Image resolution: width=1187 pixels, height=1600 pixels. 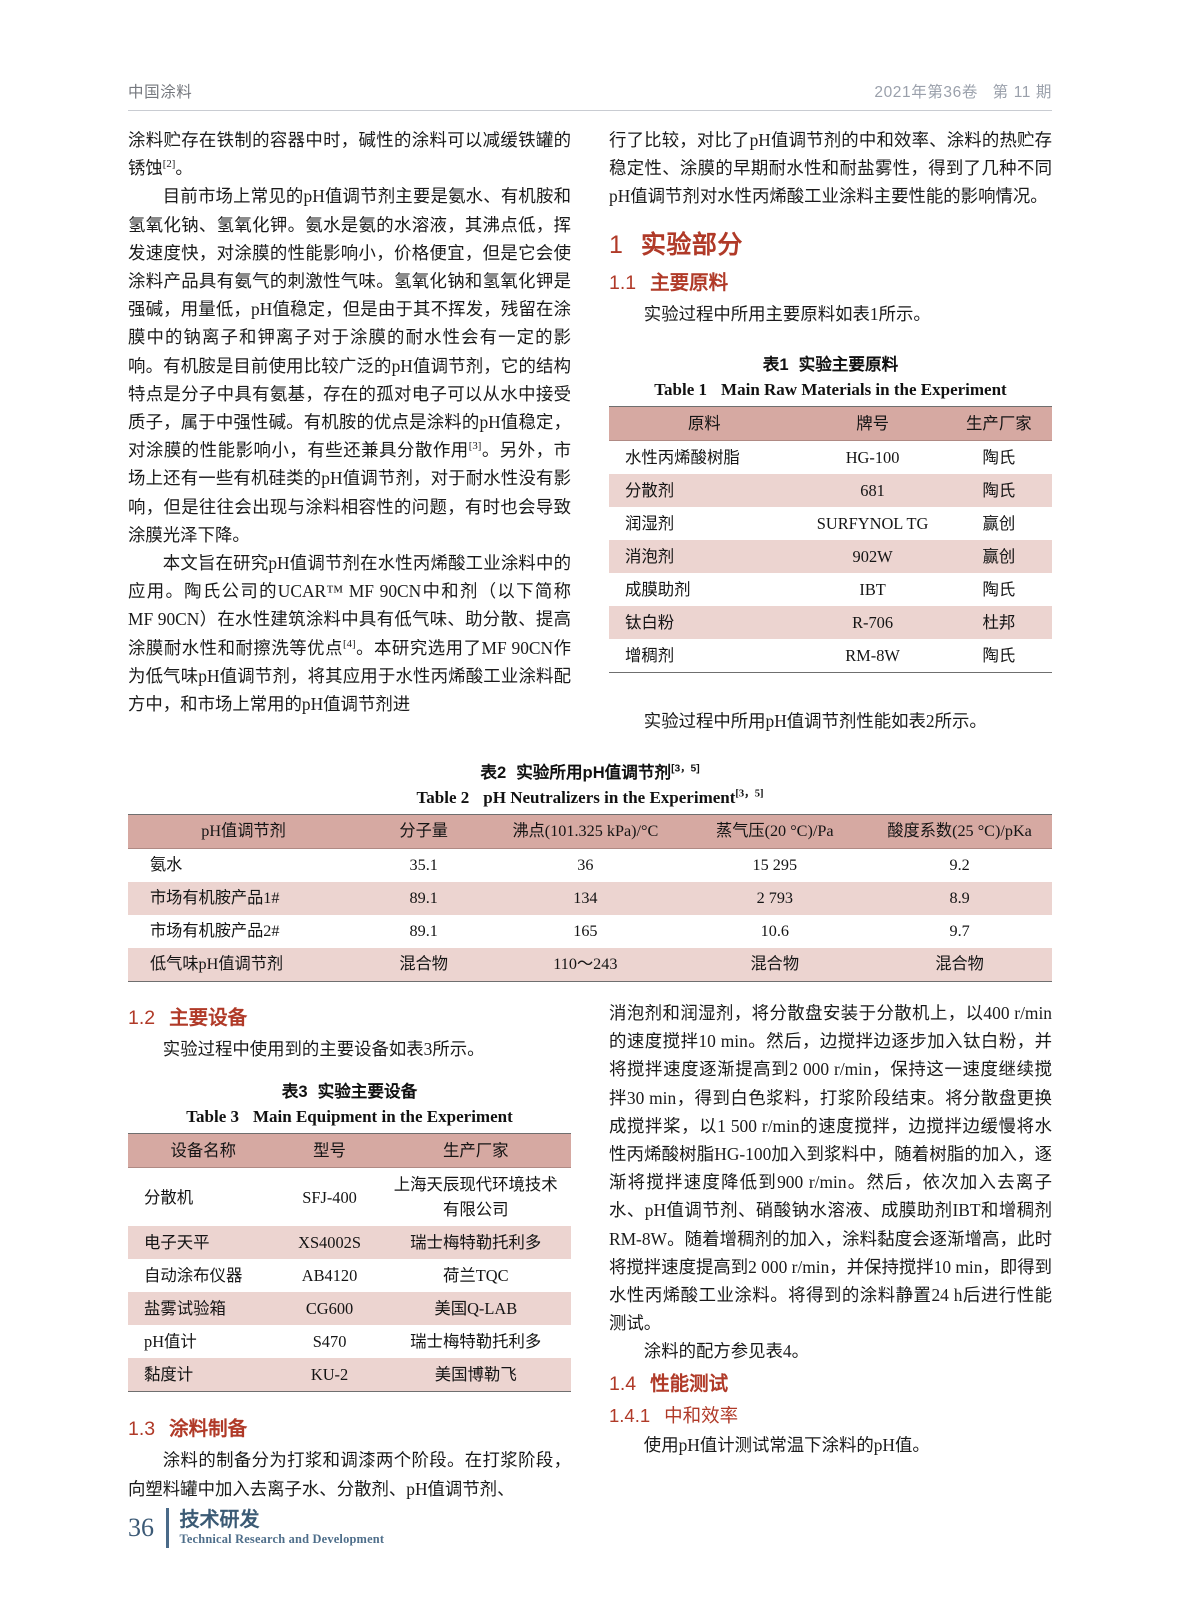 What do you see at coordinates (872, 655) in the screenshot?
I see `cell-material-grade: RM-8W` at bounding box center [872, 655].